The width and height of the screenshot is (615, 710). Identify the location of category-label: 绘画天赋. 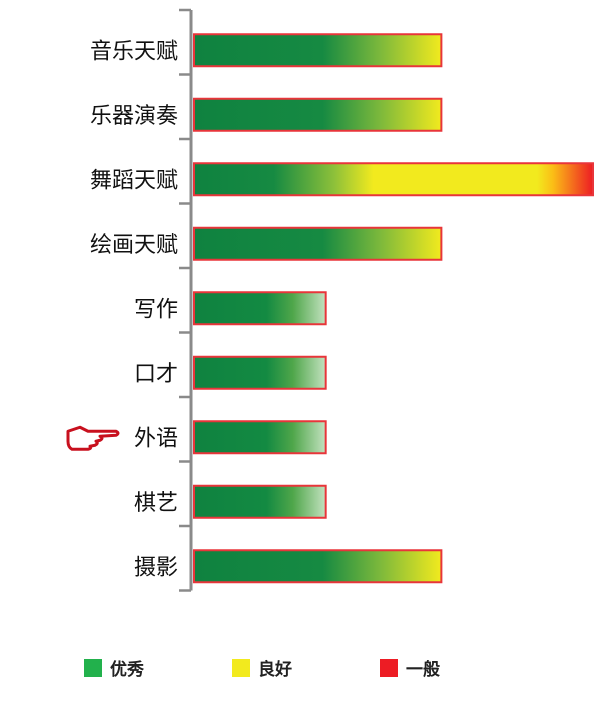
(134, 245).